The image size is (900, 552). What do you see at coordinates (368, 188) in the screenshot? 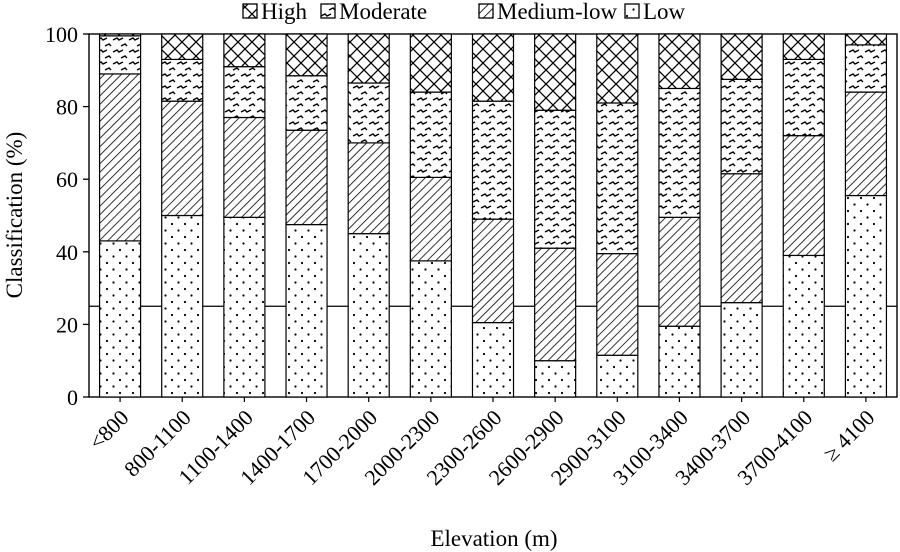
I see `bar-segment-medium-low-1700-2000` at bounding box center [368, 188].